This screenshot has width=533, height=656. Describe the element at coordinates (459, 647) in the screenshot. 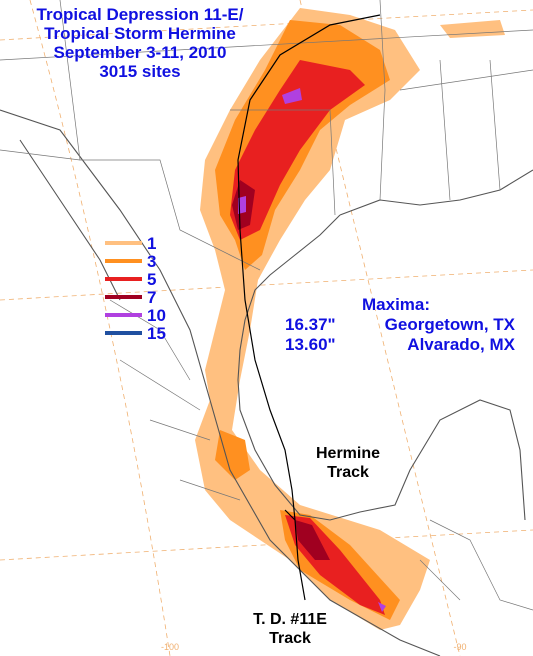

I see `longitude-label: -90` at that location.